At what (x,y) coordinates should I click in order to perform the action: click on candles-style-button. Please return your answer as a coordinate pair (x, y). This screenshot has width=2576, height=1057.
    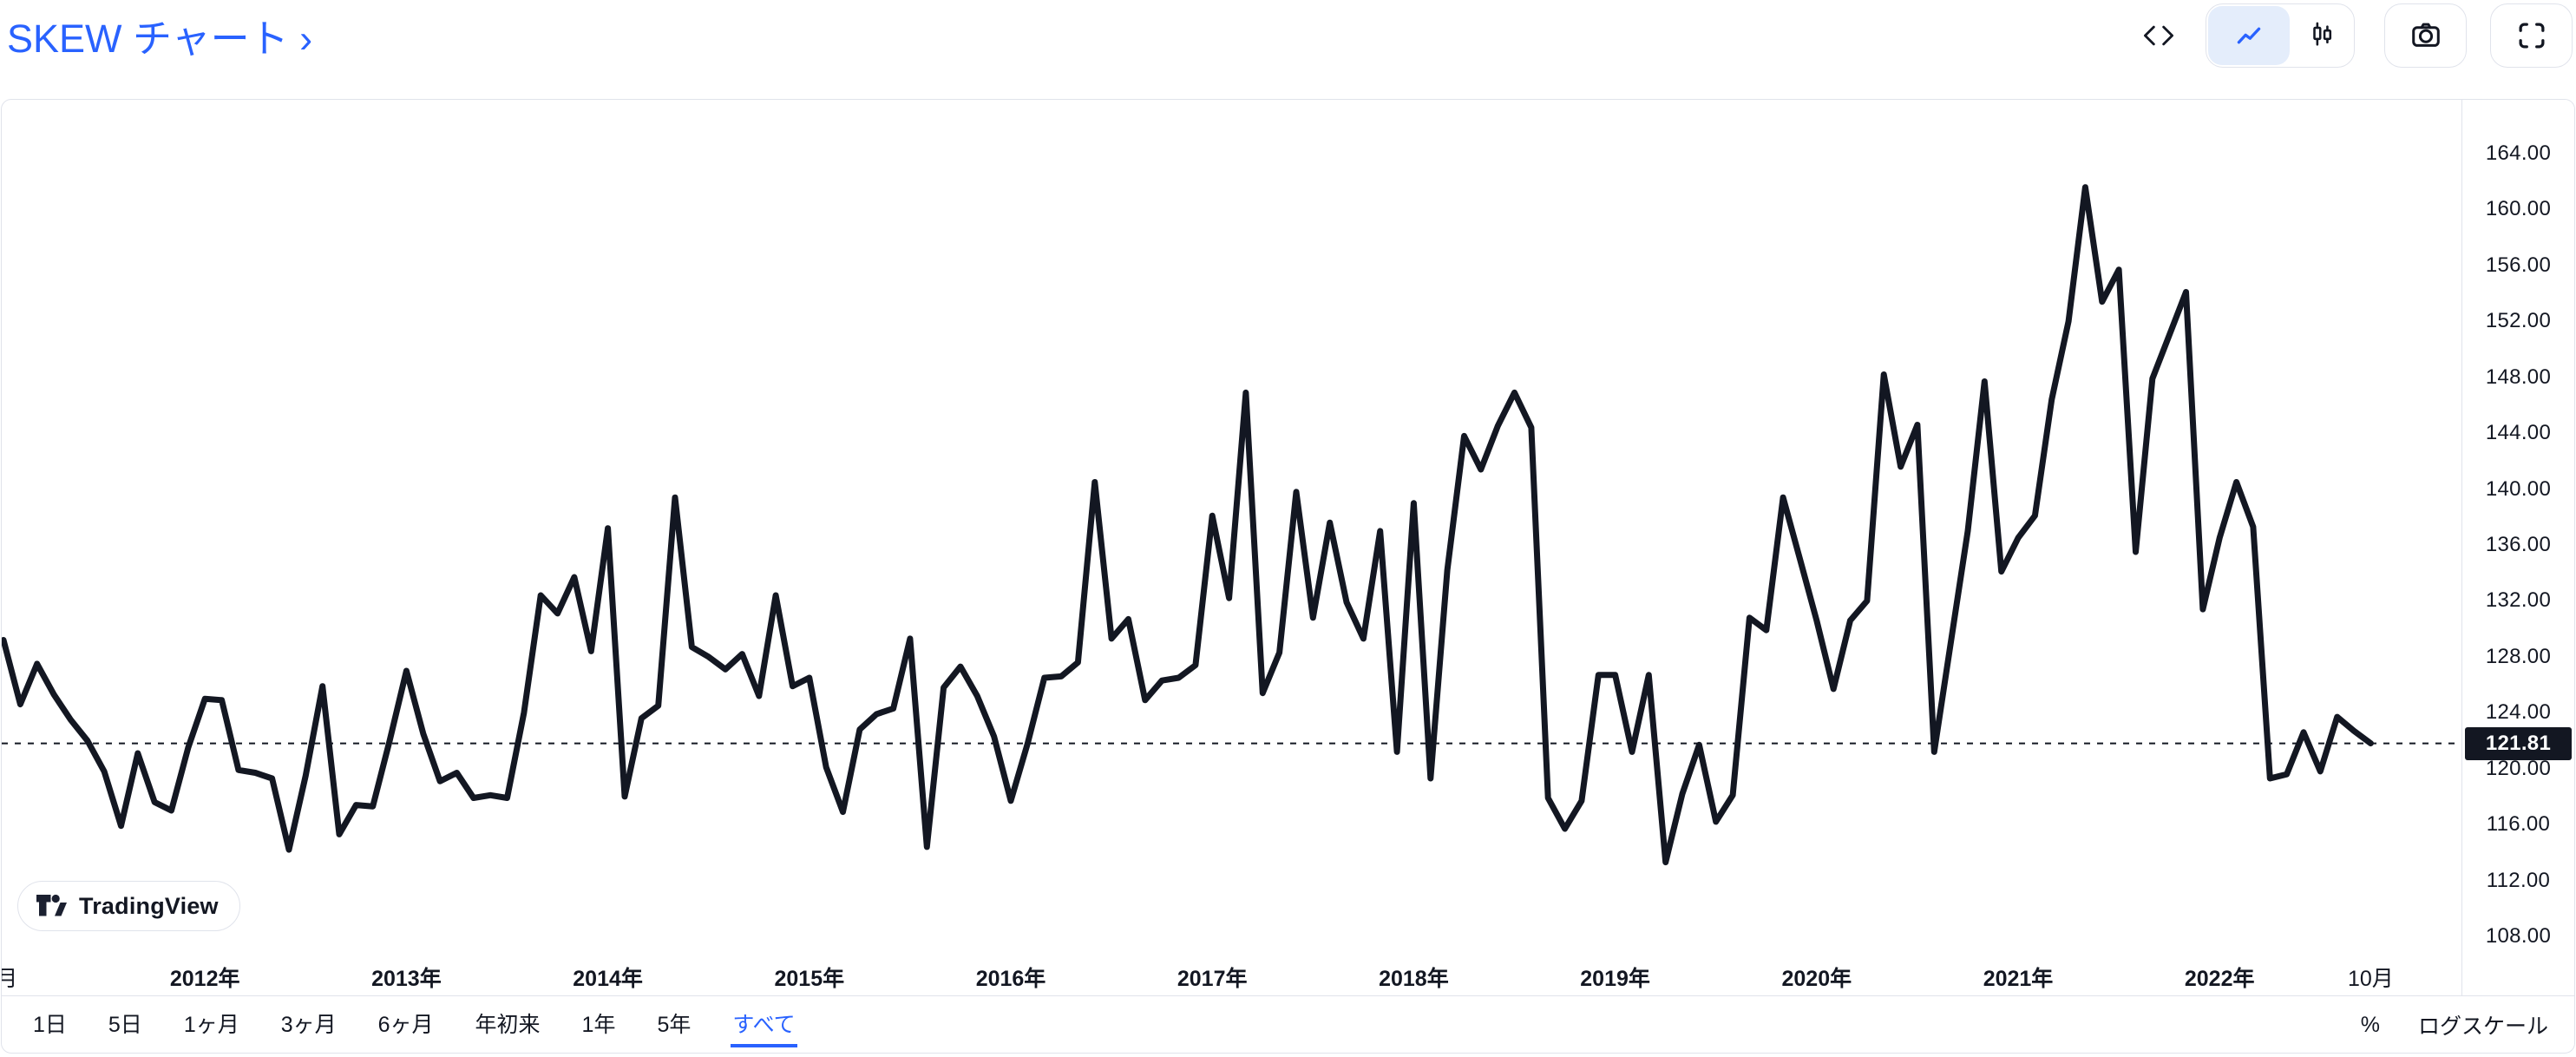
    Looking at the image, I should click on (2321, 35).